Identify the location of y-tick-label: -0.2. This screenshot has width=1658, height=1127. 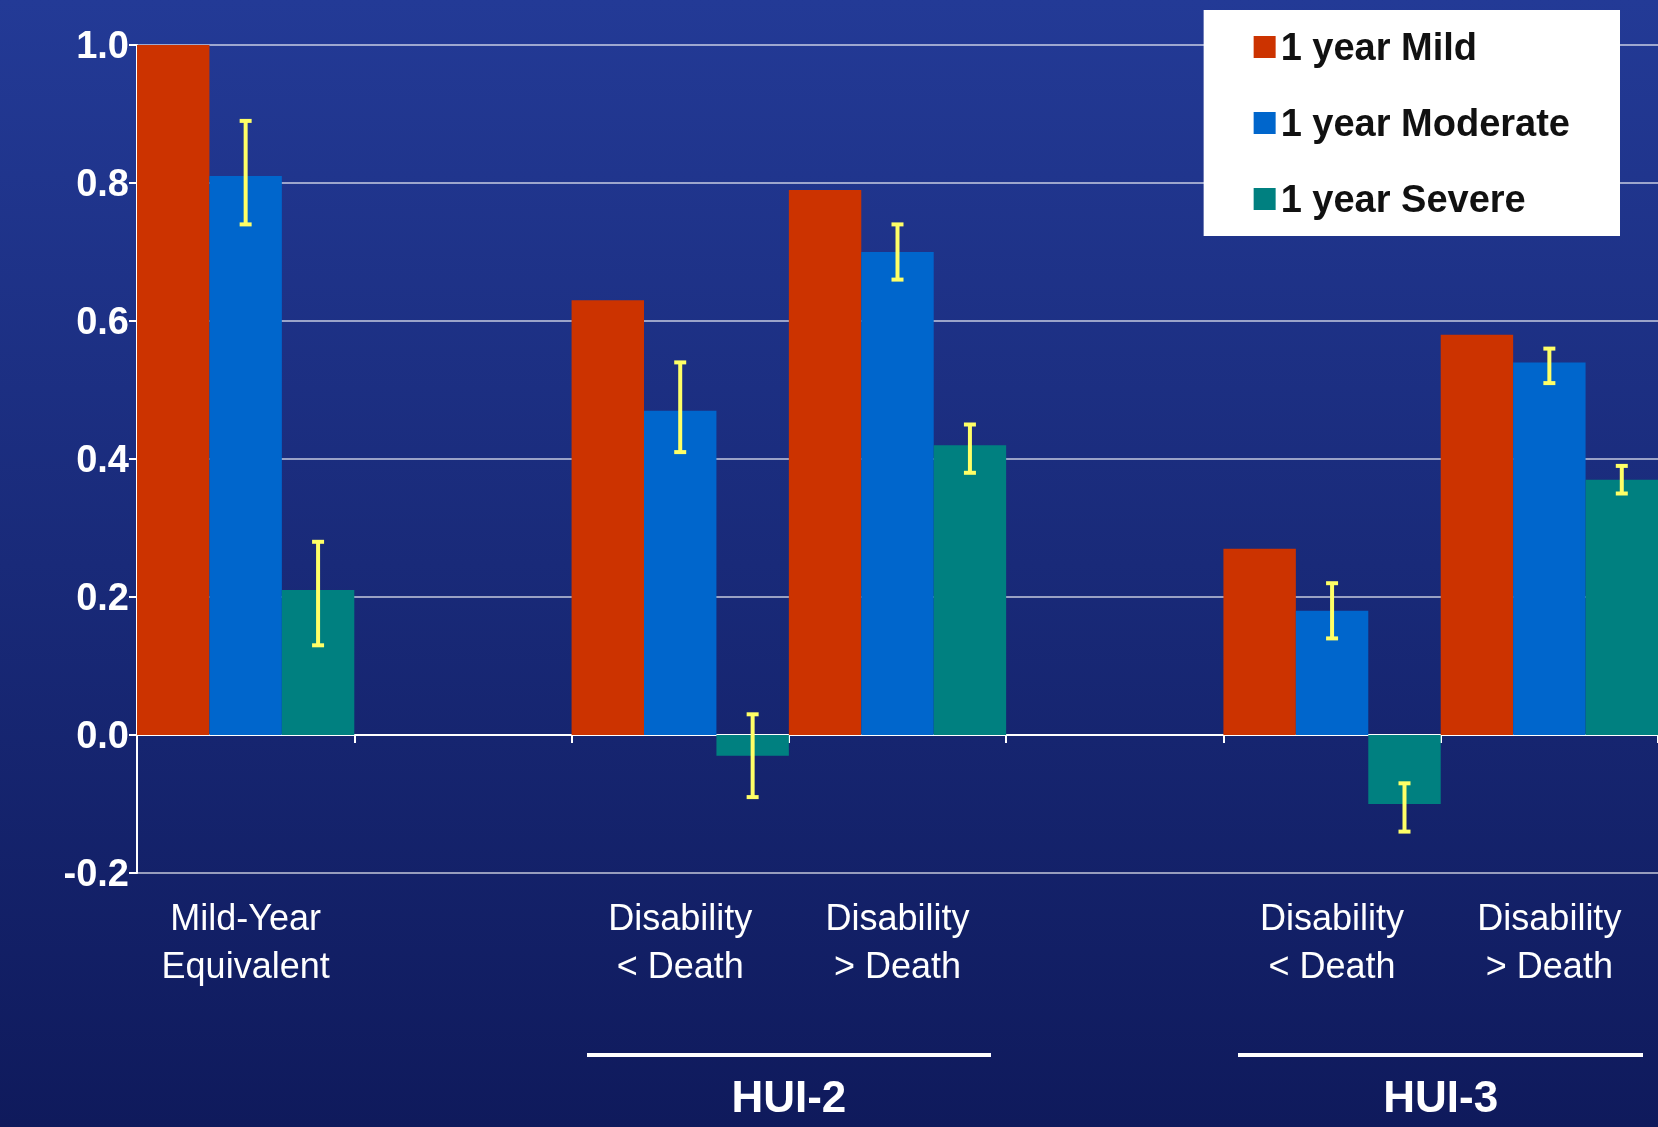
(96, 873).